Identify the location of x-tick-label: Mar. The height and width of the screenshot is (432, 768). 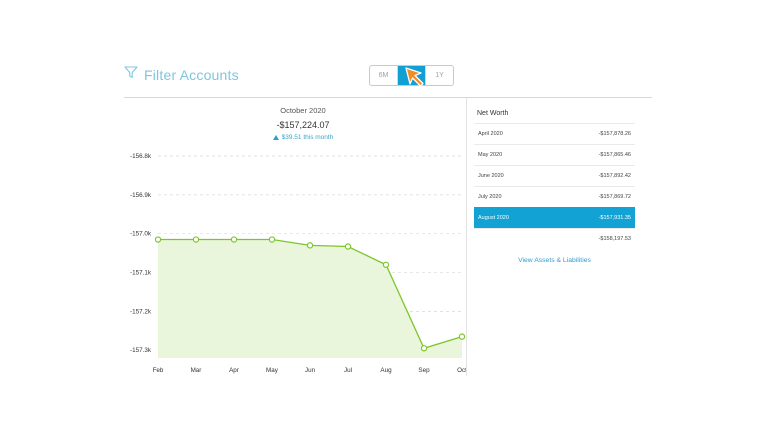
(196, 370).